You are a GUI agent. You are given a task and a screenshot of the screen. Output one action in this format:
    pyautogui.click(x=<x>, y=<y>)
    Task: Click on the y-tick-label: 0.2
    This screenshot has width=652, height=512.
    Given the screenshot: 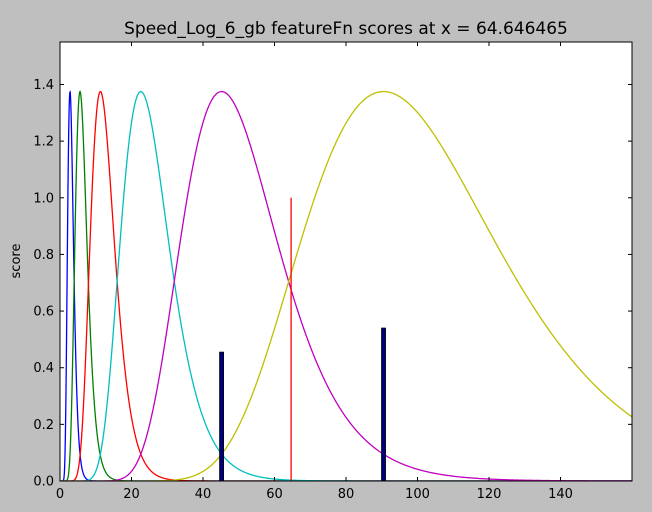 What is the action you would take?
    pyautogui.click(x=43, y=425)
    